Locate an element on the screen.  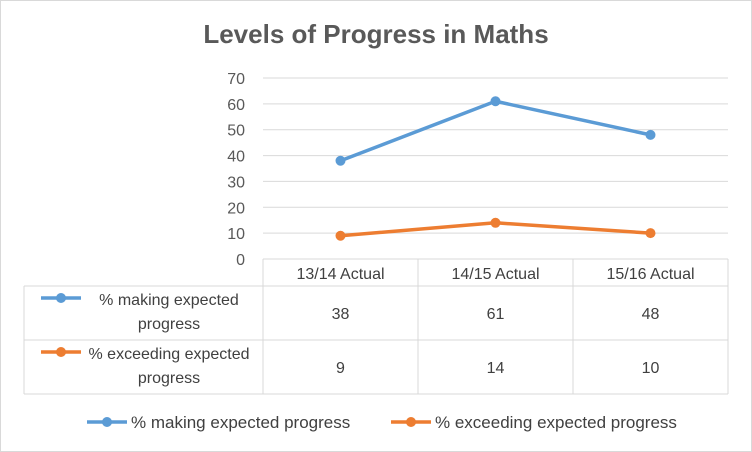
y-tick-label: 70 is located at coordinates (236, 79).